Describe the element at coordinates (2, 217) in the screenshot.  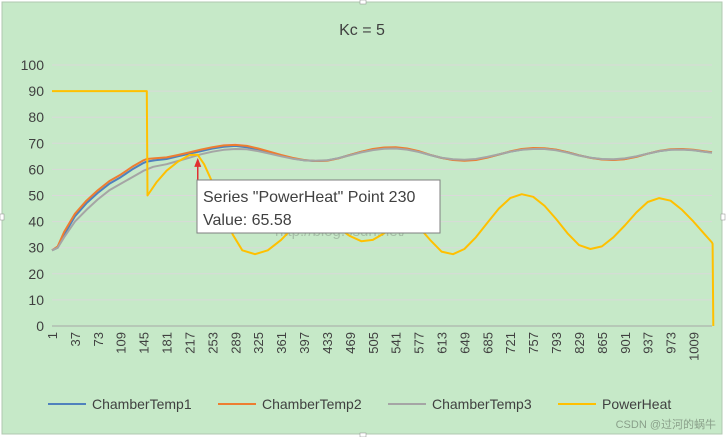
I see `resize-handle-left` at that location.